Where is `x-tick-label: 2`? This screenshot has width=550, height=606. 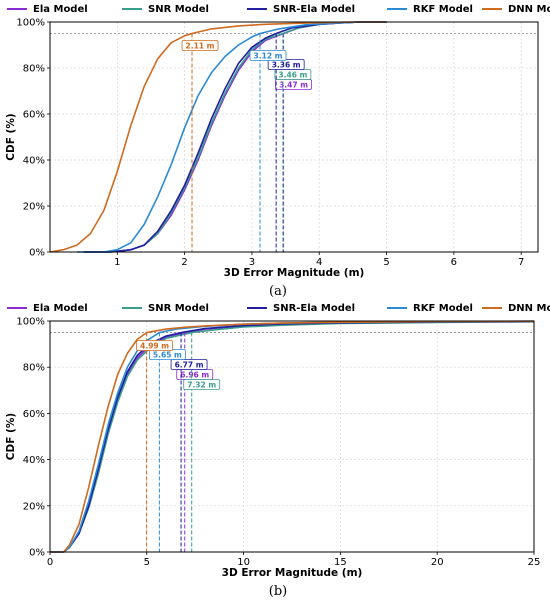
x-tick-label: 2 is located at coordinates (184, 262).